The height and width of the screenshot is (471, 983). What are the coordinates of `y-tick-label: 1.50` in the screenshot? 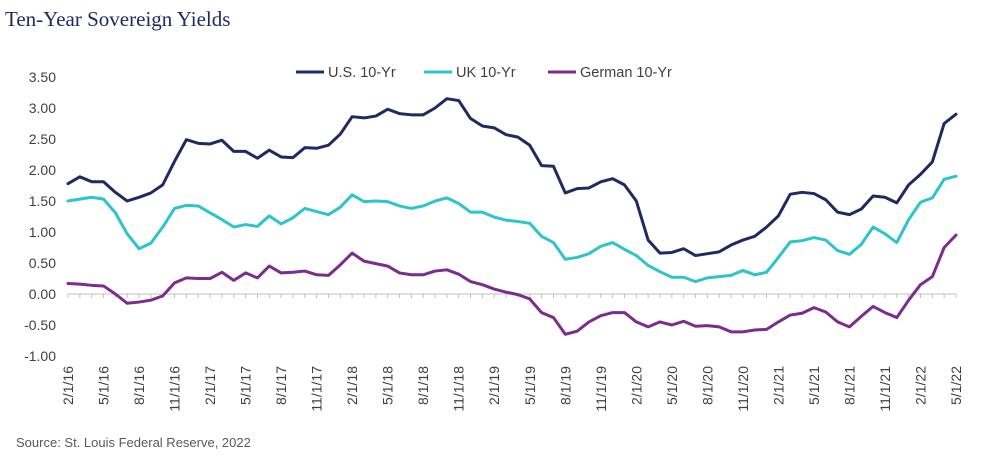 It's located at (42, 201).